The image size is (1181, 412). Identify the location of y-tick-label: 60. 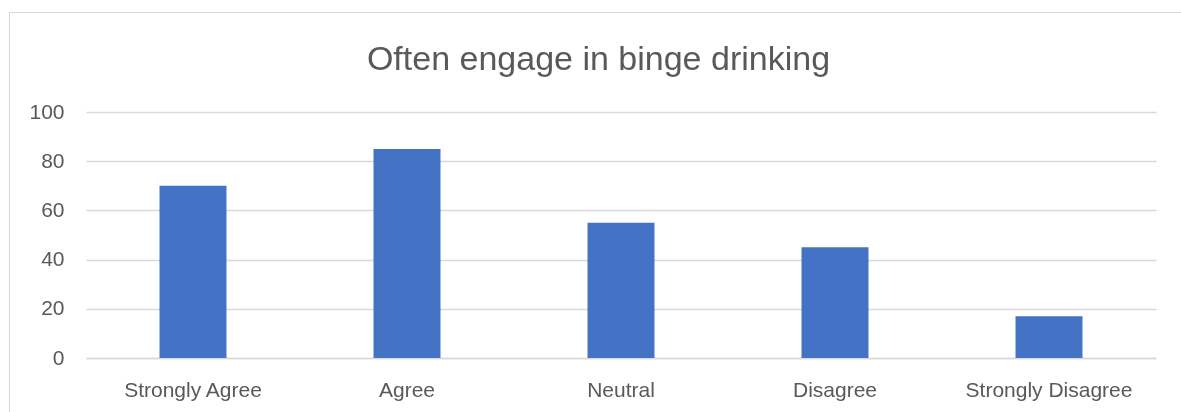
(53, 209).